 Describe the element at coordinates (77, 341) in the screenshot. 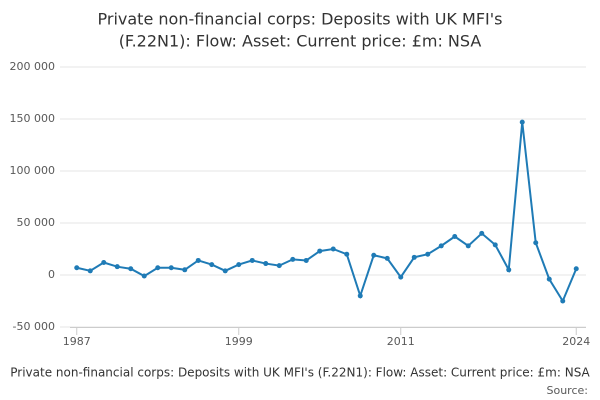

I see `x-tick-label: 1987` at that location.